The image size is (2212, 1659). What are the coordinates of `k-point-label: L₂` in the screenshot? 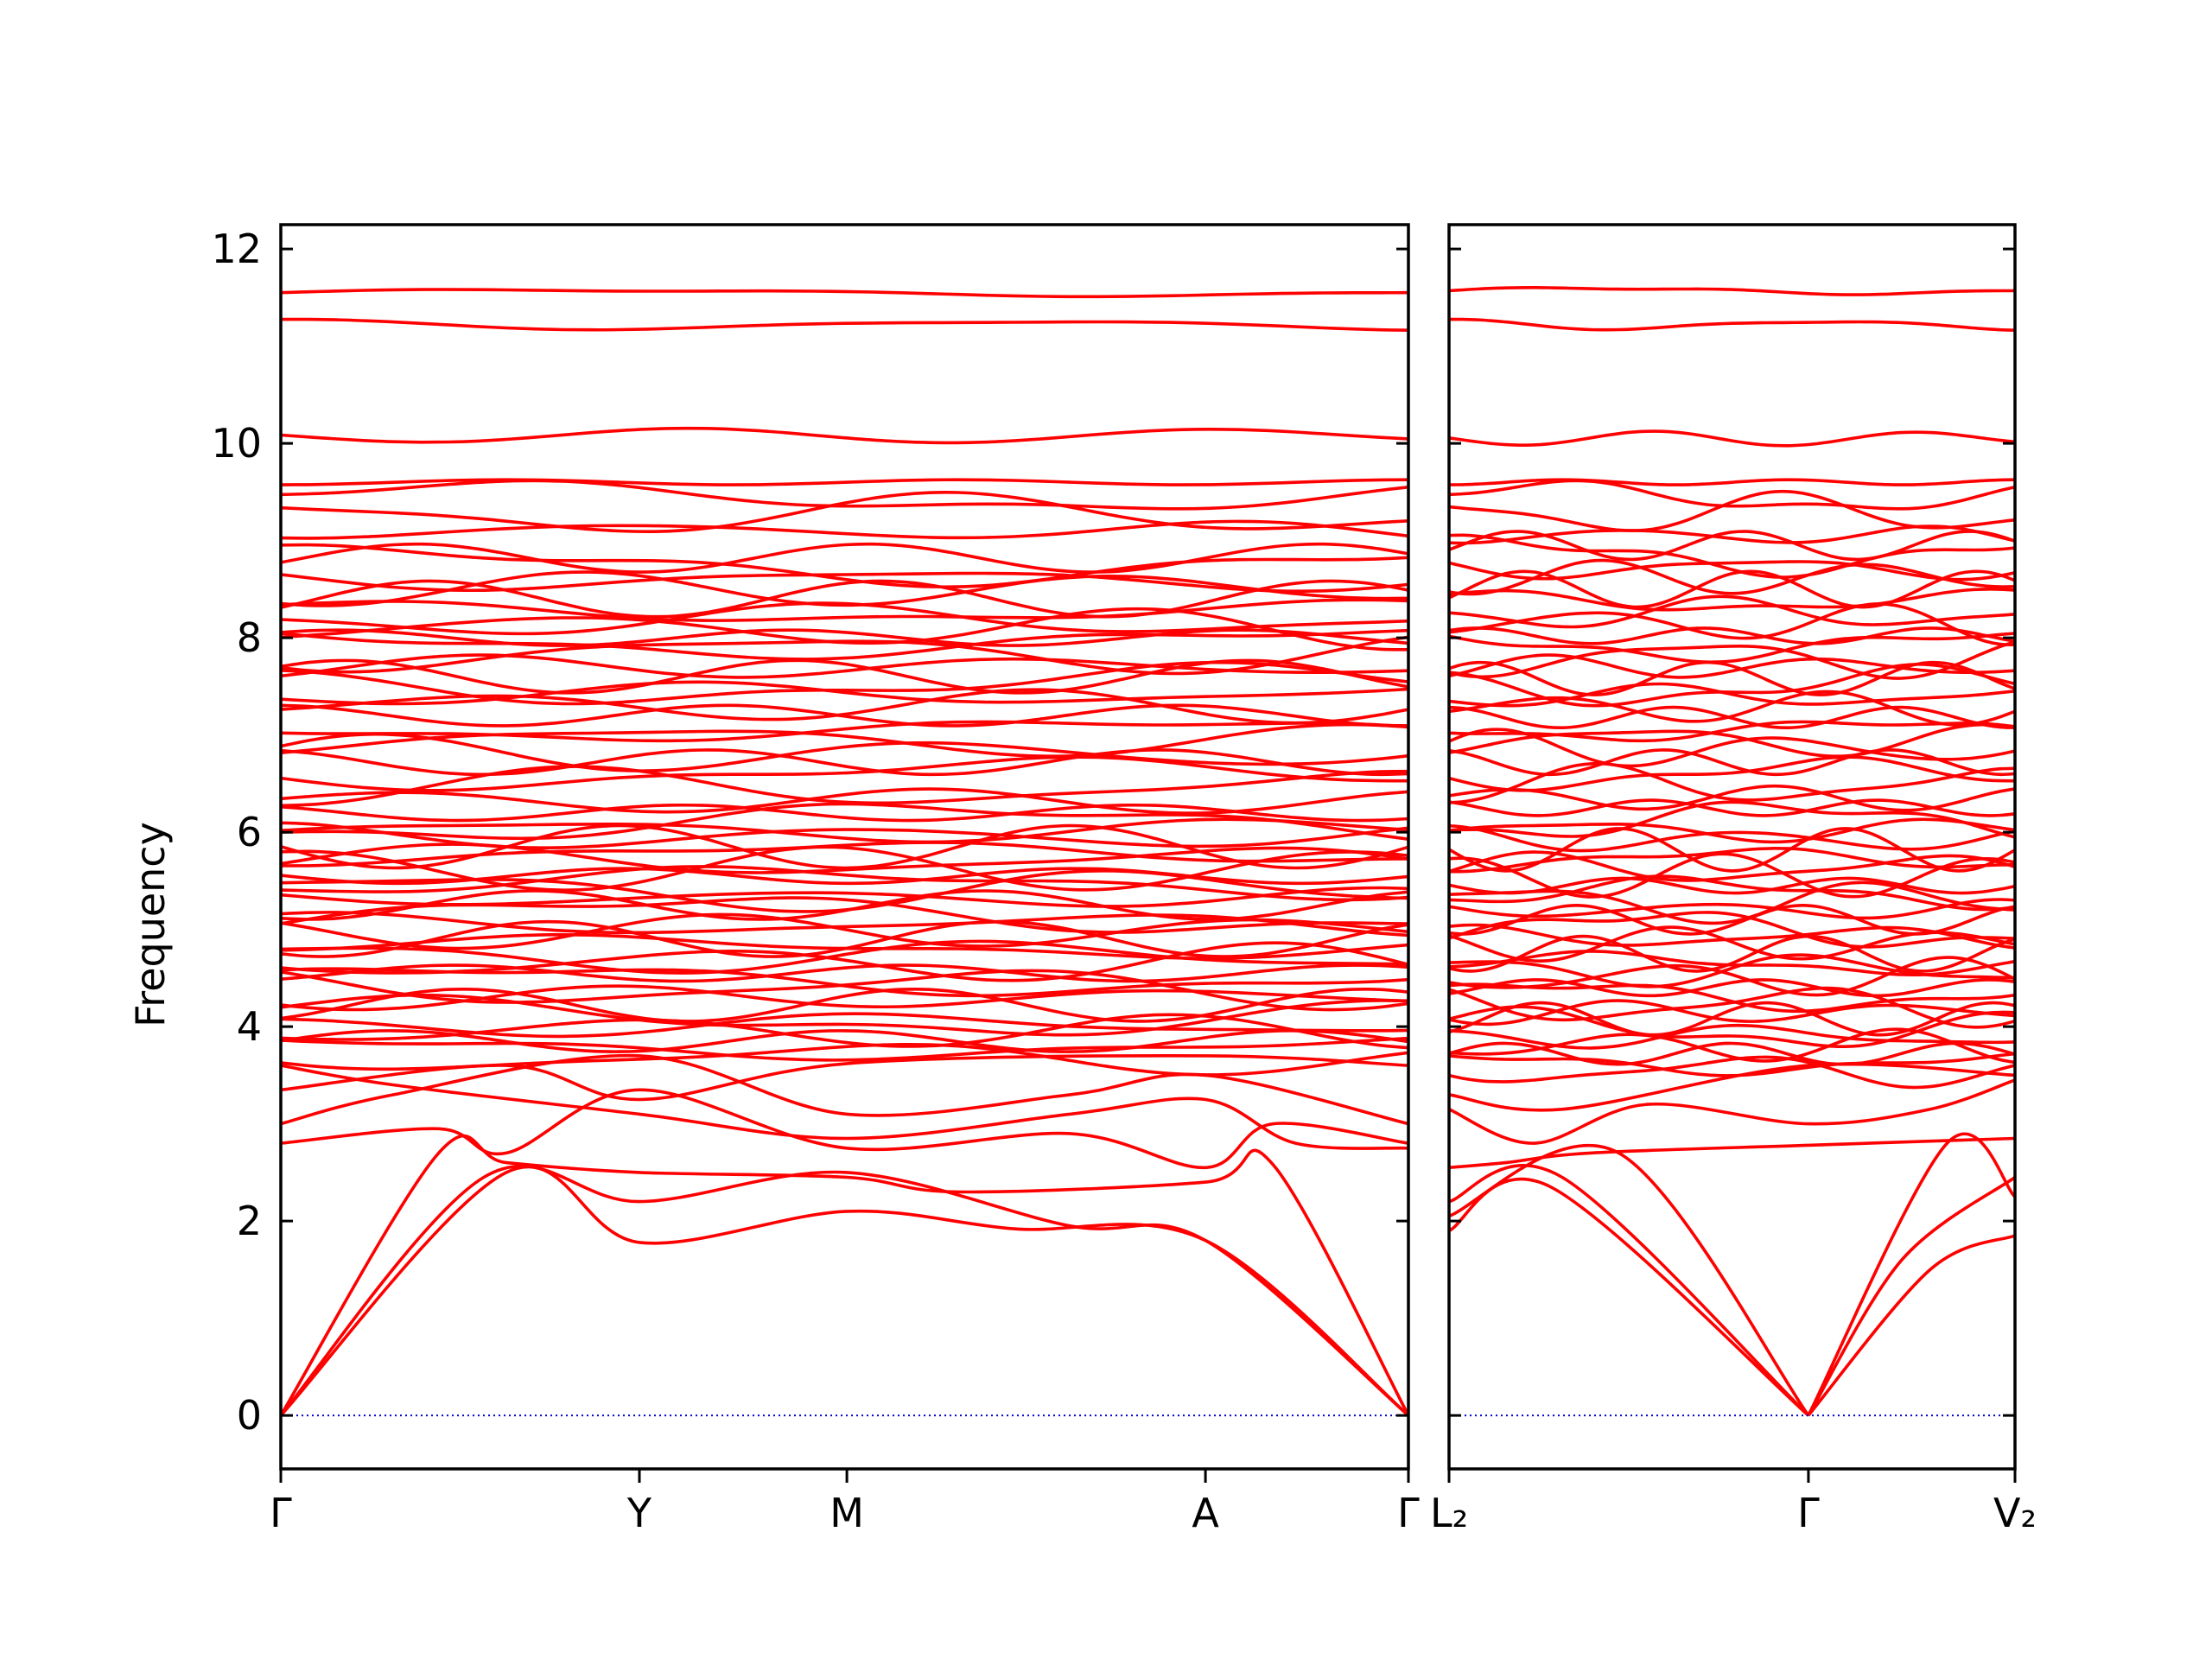 It's located at (1449, 1513).